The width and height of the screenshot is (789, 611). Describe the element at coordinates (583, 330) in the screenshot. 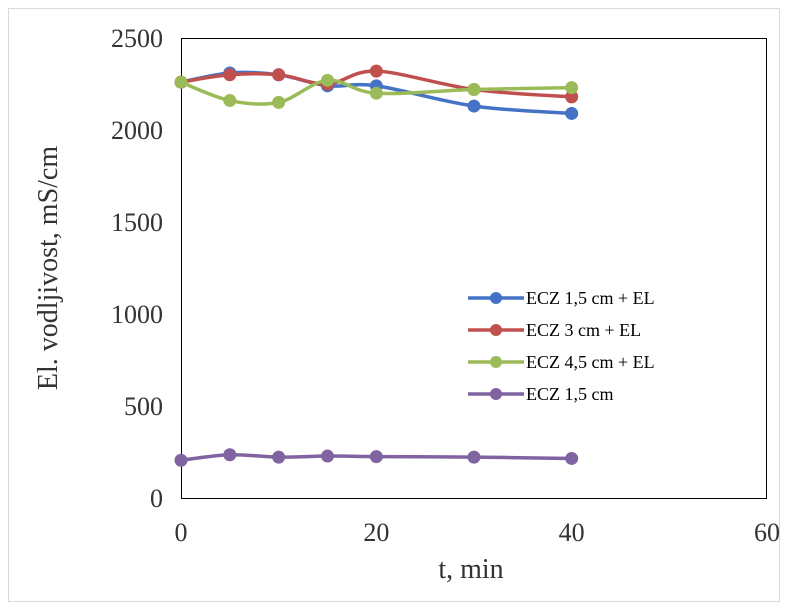

I see `legend-label: ECZ 3 cm + EL` at that location.